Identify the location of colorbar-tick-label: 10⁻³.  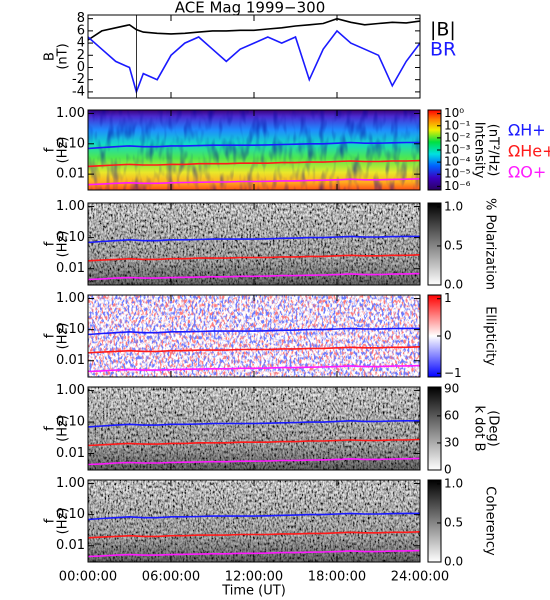
(457, 150).